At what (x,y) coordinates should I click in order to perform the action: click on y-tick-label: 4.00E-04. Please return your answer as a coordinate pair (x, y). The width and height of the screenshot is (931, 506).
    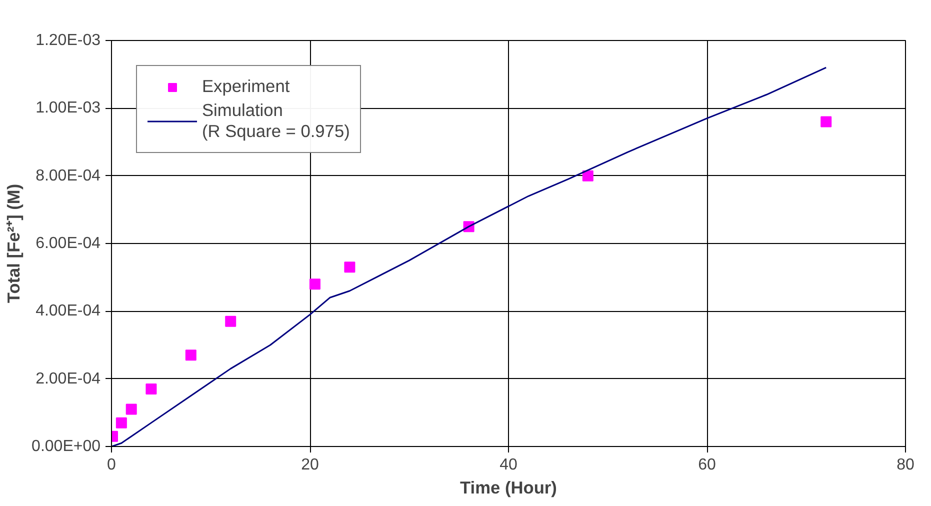
    Looking at the image, I should click on (68, 311).